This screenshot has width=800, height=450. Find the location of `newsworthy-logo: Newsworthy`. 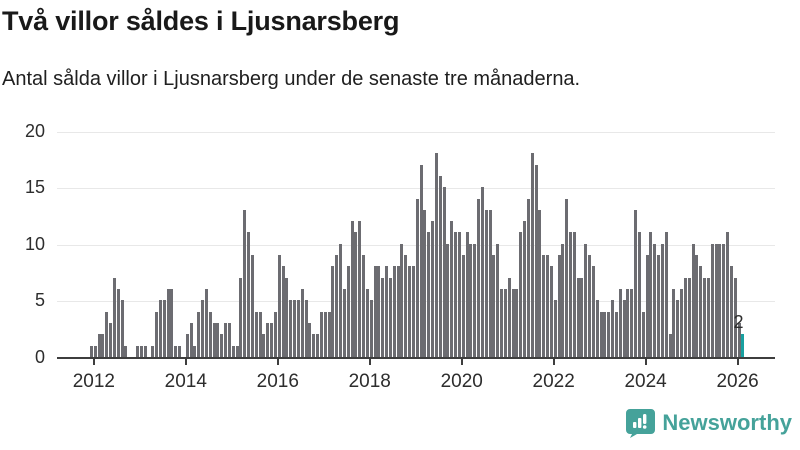

newsworthy-logo: Newsworthy is located at coordinates (709, 423).